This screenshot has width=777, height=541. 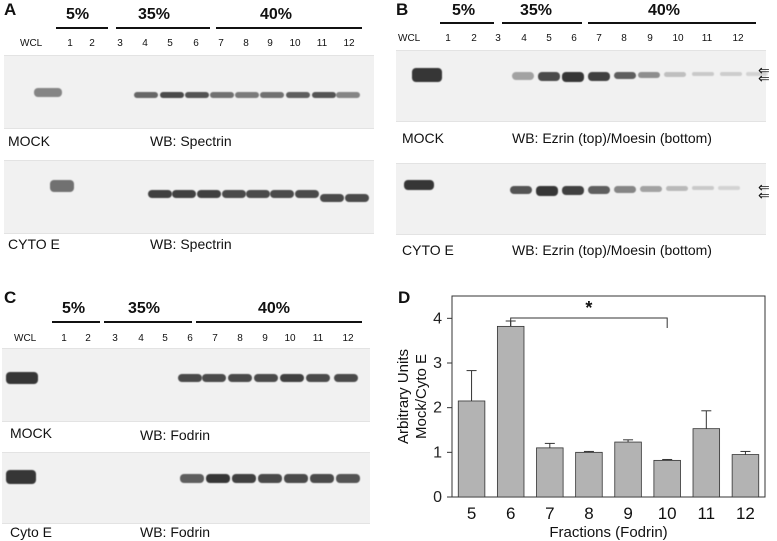 I want to click on panel-c-blot-cyto, so click(x=186, y=488).